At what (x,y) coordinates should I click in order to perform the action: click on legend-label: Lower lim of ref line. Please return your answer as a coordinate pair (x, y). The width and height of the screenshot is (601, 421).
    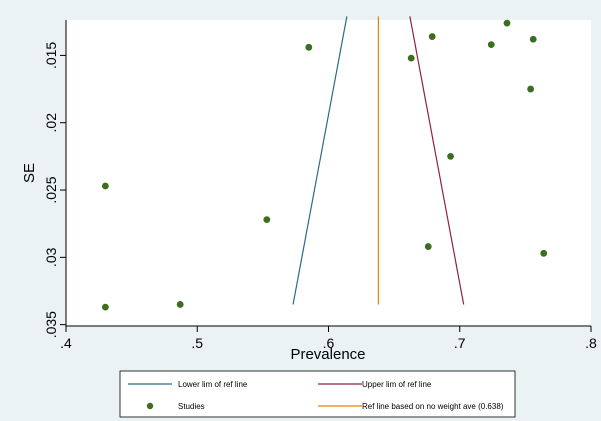
    Looking at the image, I should click on (213, 384).